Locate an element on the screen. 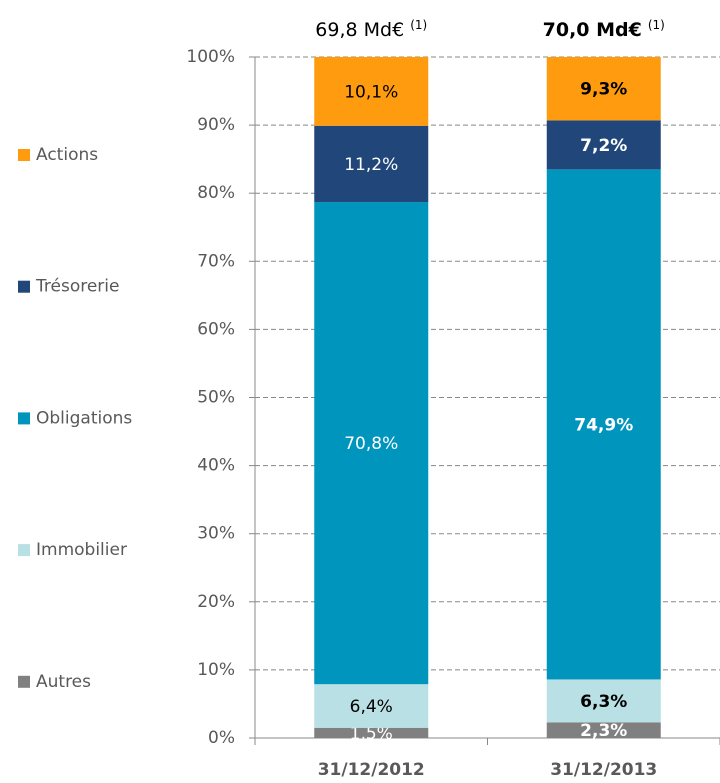 This screenshot has height=783, width=720. data-label: 7,2% is located at coordinates (603, 146).